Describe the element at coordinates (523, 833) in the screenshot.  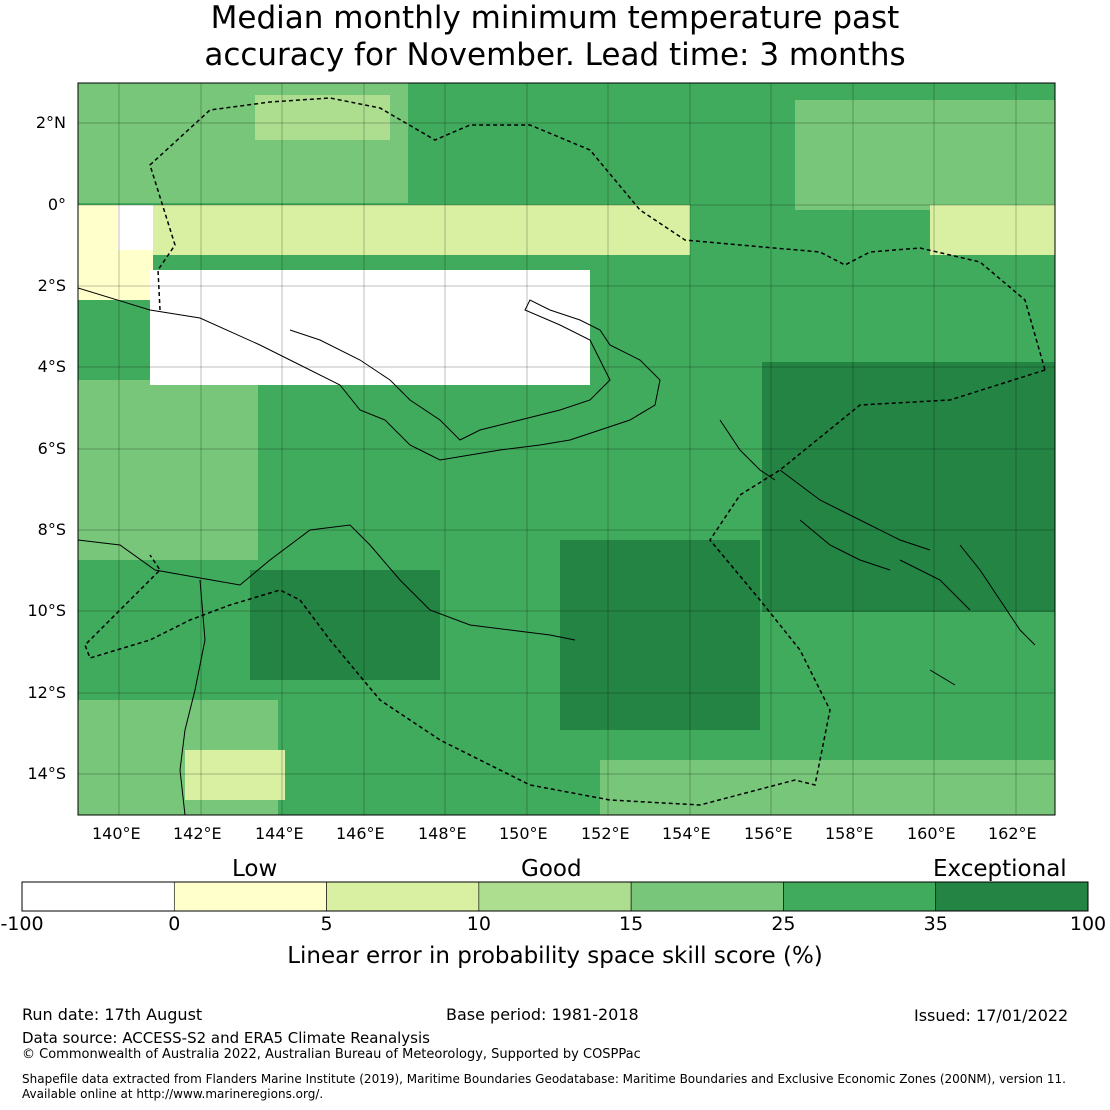
I see `lon-tick-5: 150°E` at that location.